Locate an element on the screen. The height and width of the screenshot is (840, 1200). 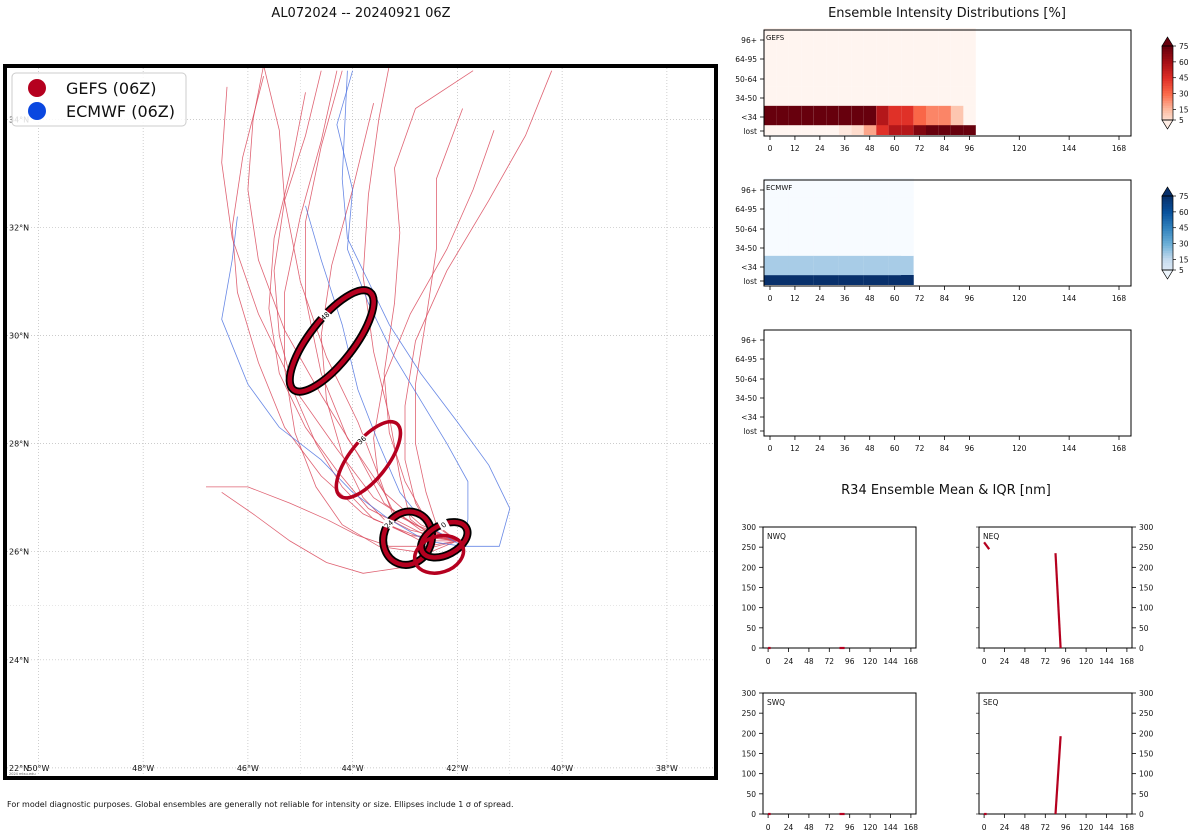
colorbar-tick-label: 75 is located at coordinates (1184, 46).